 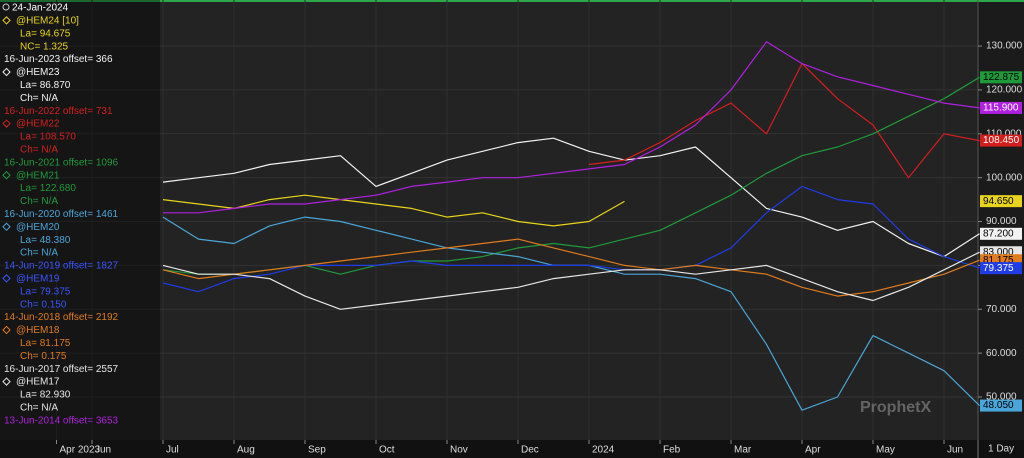 What do you see at coordinates (998, 233) in the screenshot?
I see `price-tag-label: 87.200` at bounding box center [998, 233].